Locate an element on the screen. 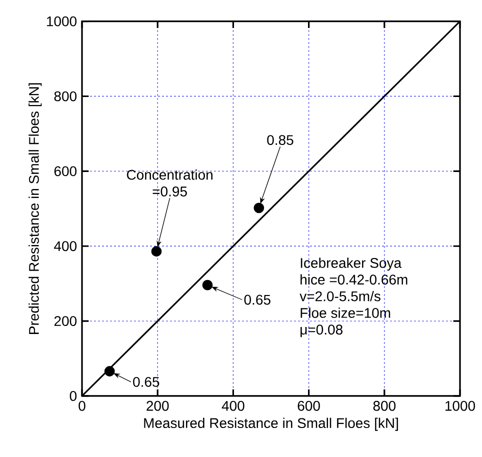 Image resolution: width=482 pixels, height=457 pixels. y-tick-label: 0 is located at coordinates (73, 396).